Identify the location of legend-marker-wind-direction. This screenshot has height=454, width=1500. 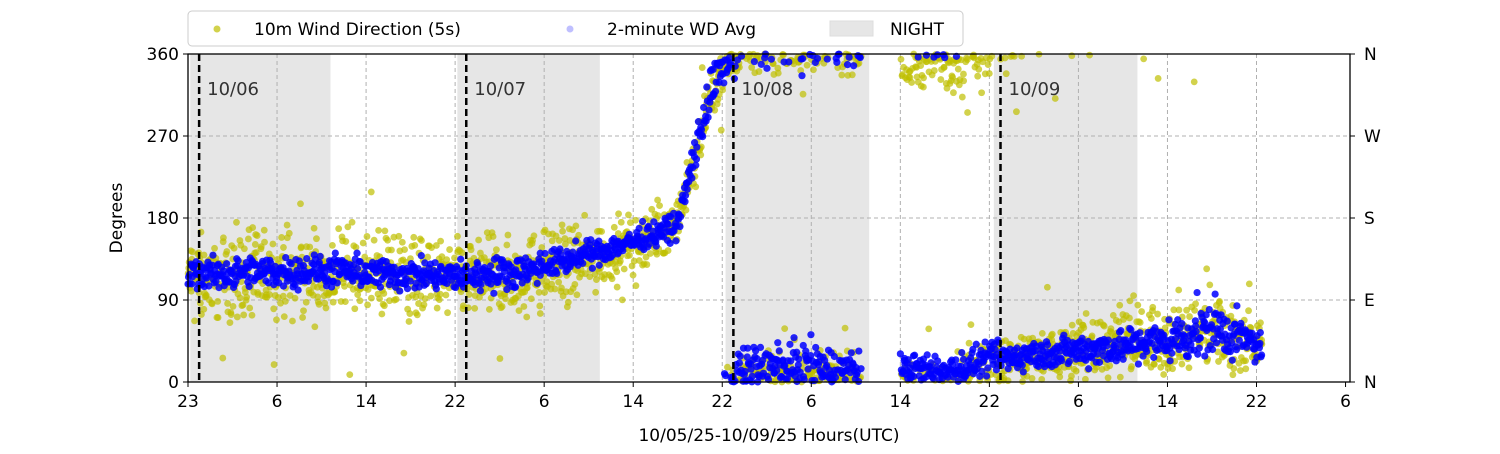
(217, 29).